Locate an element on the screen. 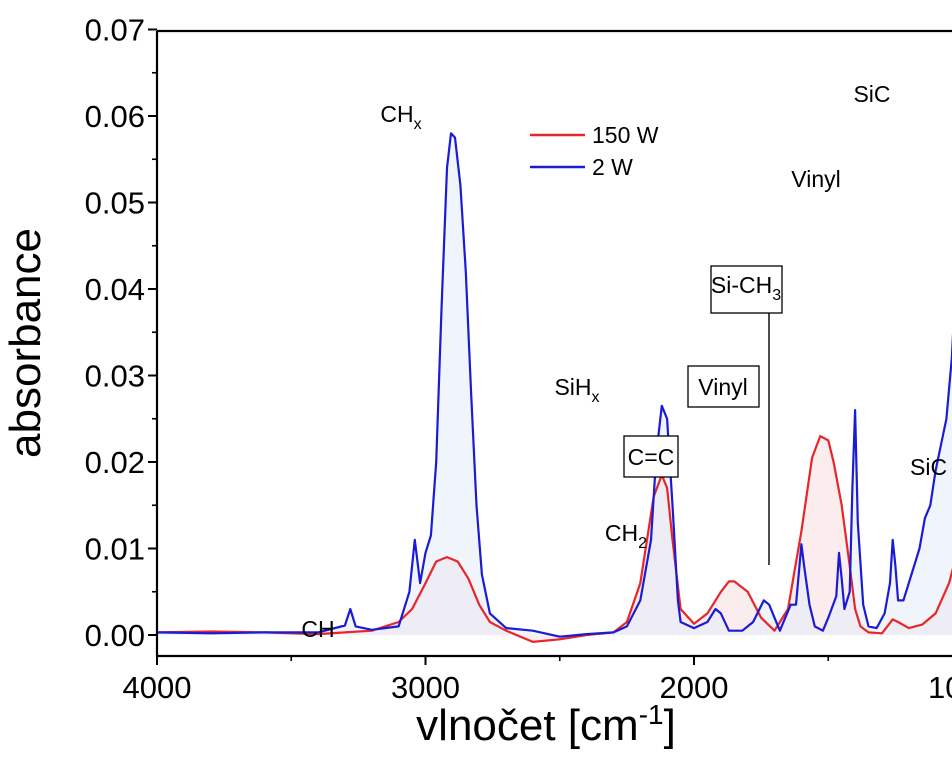 The width and height of the screenshot is (952, 758). annotation-sich3-box is located at coordinates (746, 289).